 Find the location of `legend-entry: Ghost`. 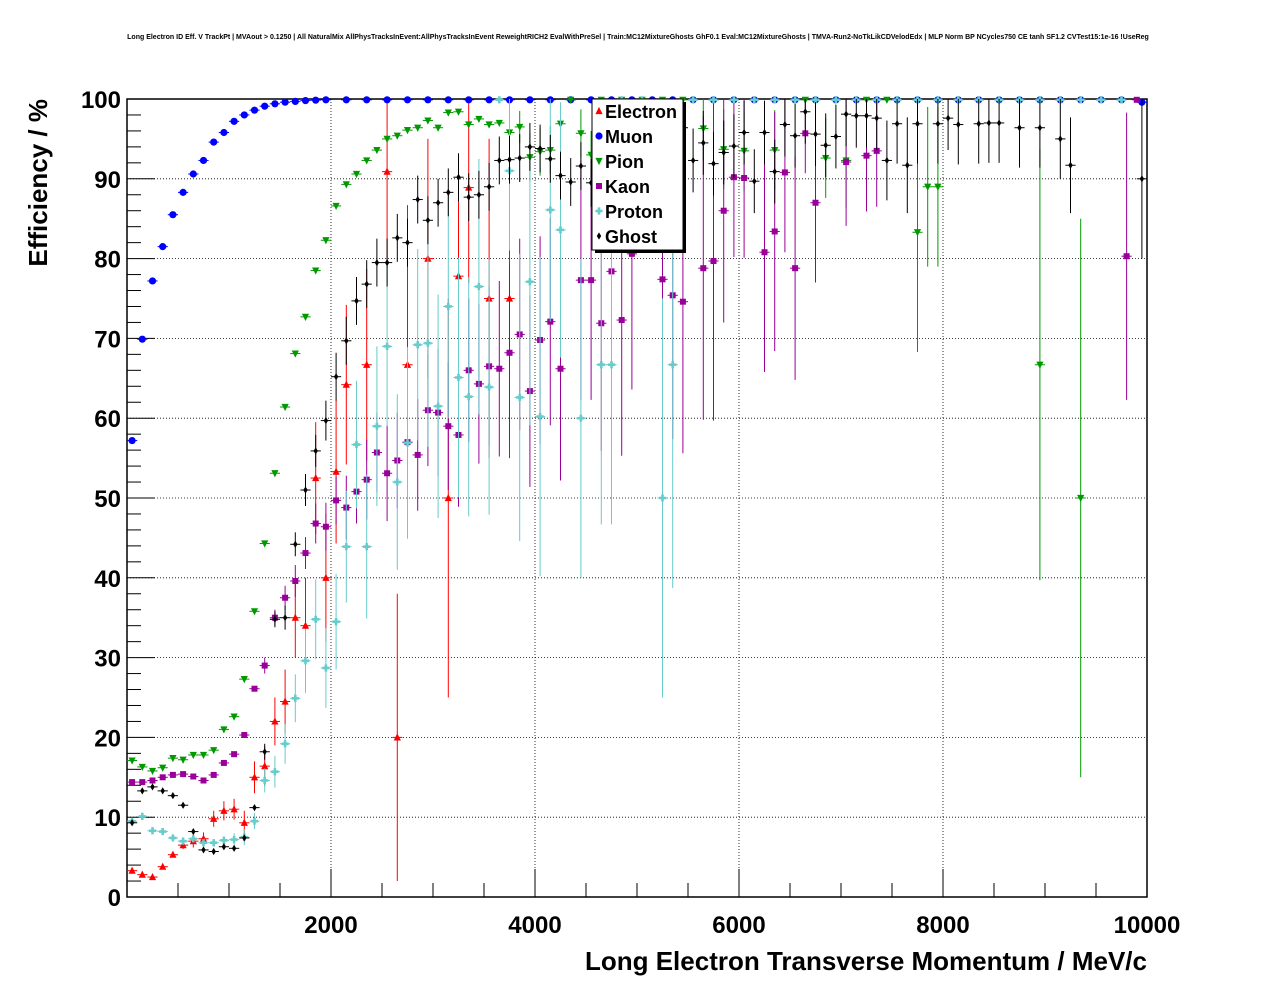

legend-entry: Ghost is located at coordinates (626, 237).